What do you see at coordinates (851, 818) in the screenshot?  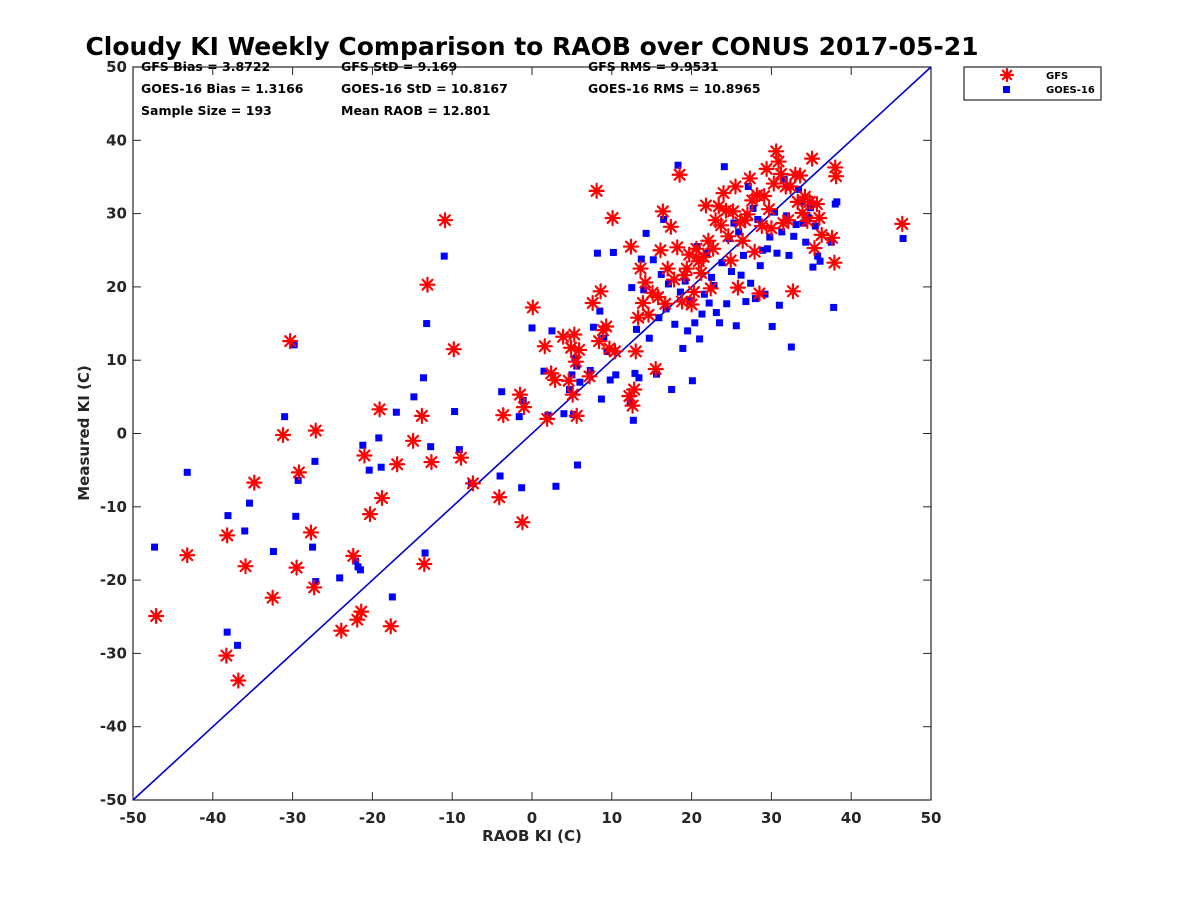 I see `x-tick-label: 40` at bounding box center [851, 818].